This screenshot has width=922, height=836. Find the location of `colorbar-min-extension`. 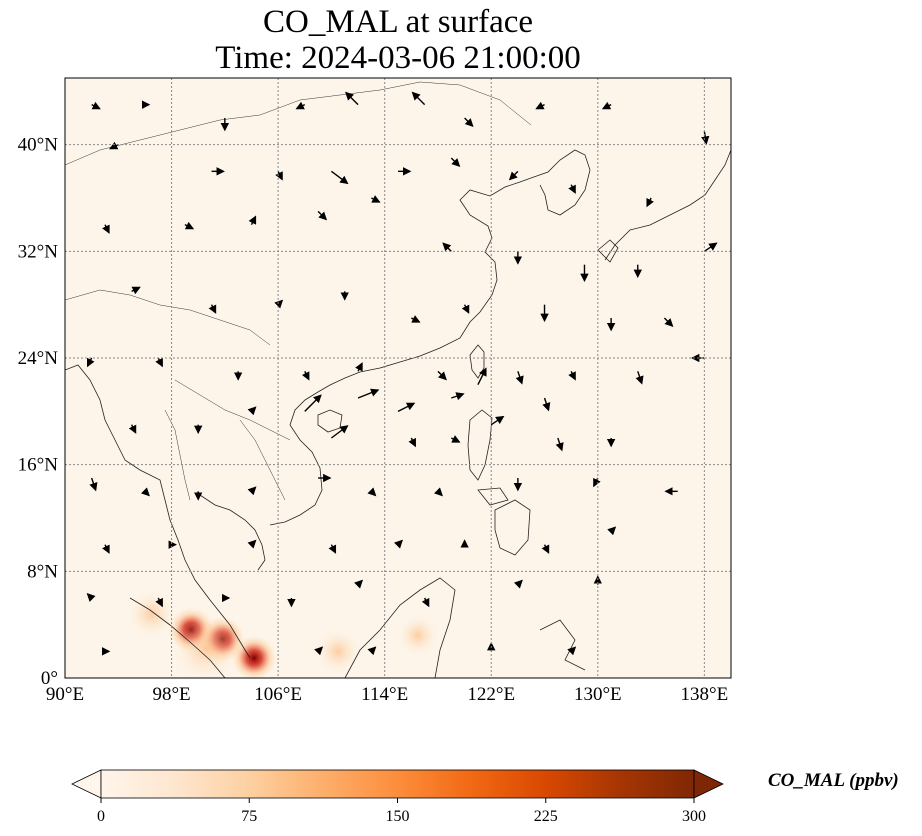

colorbar-min-extension is located at coordinates (86, 784).